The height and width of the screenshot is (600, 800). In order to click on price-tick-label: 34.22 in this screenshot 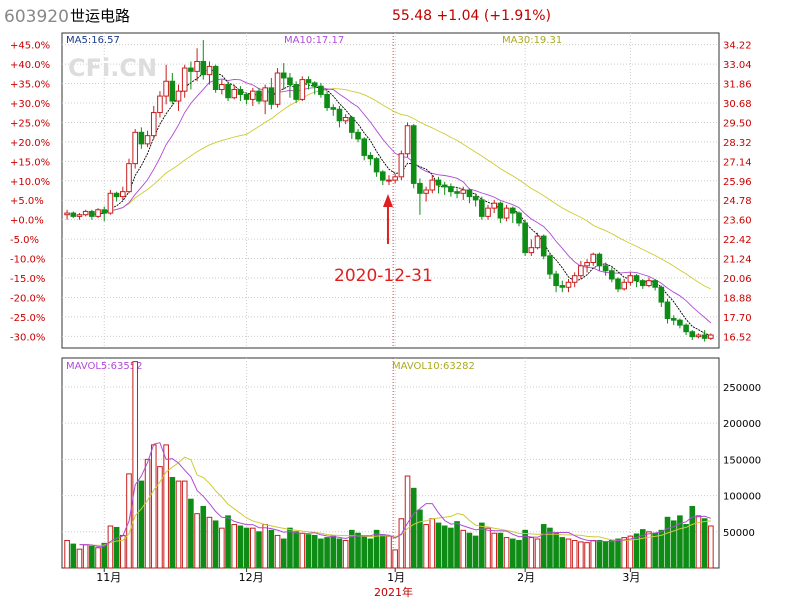, I will do `click(737, 46)`.